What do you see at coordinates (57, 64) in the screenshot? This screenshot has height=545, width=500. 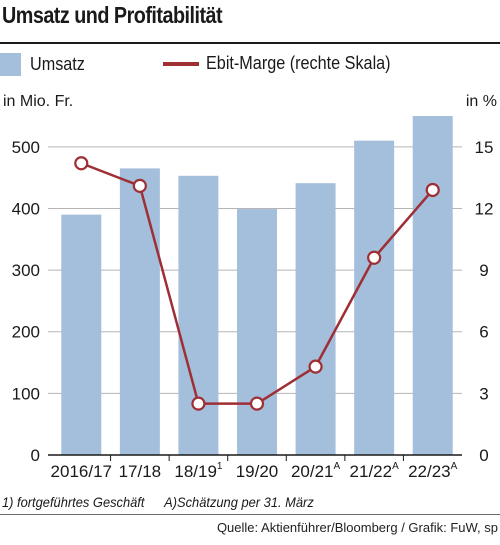 I see `legend-label-umsatz: Umsatz` at bounding box center [57, 64].